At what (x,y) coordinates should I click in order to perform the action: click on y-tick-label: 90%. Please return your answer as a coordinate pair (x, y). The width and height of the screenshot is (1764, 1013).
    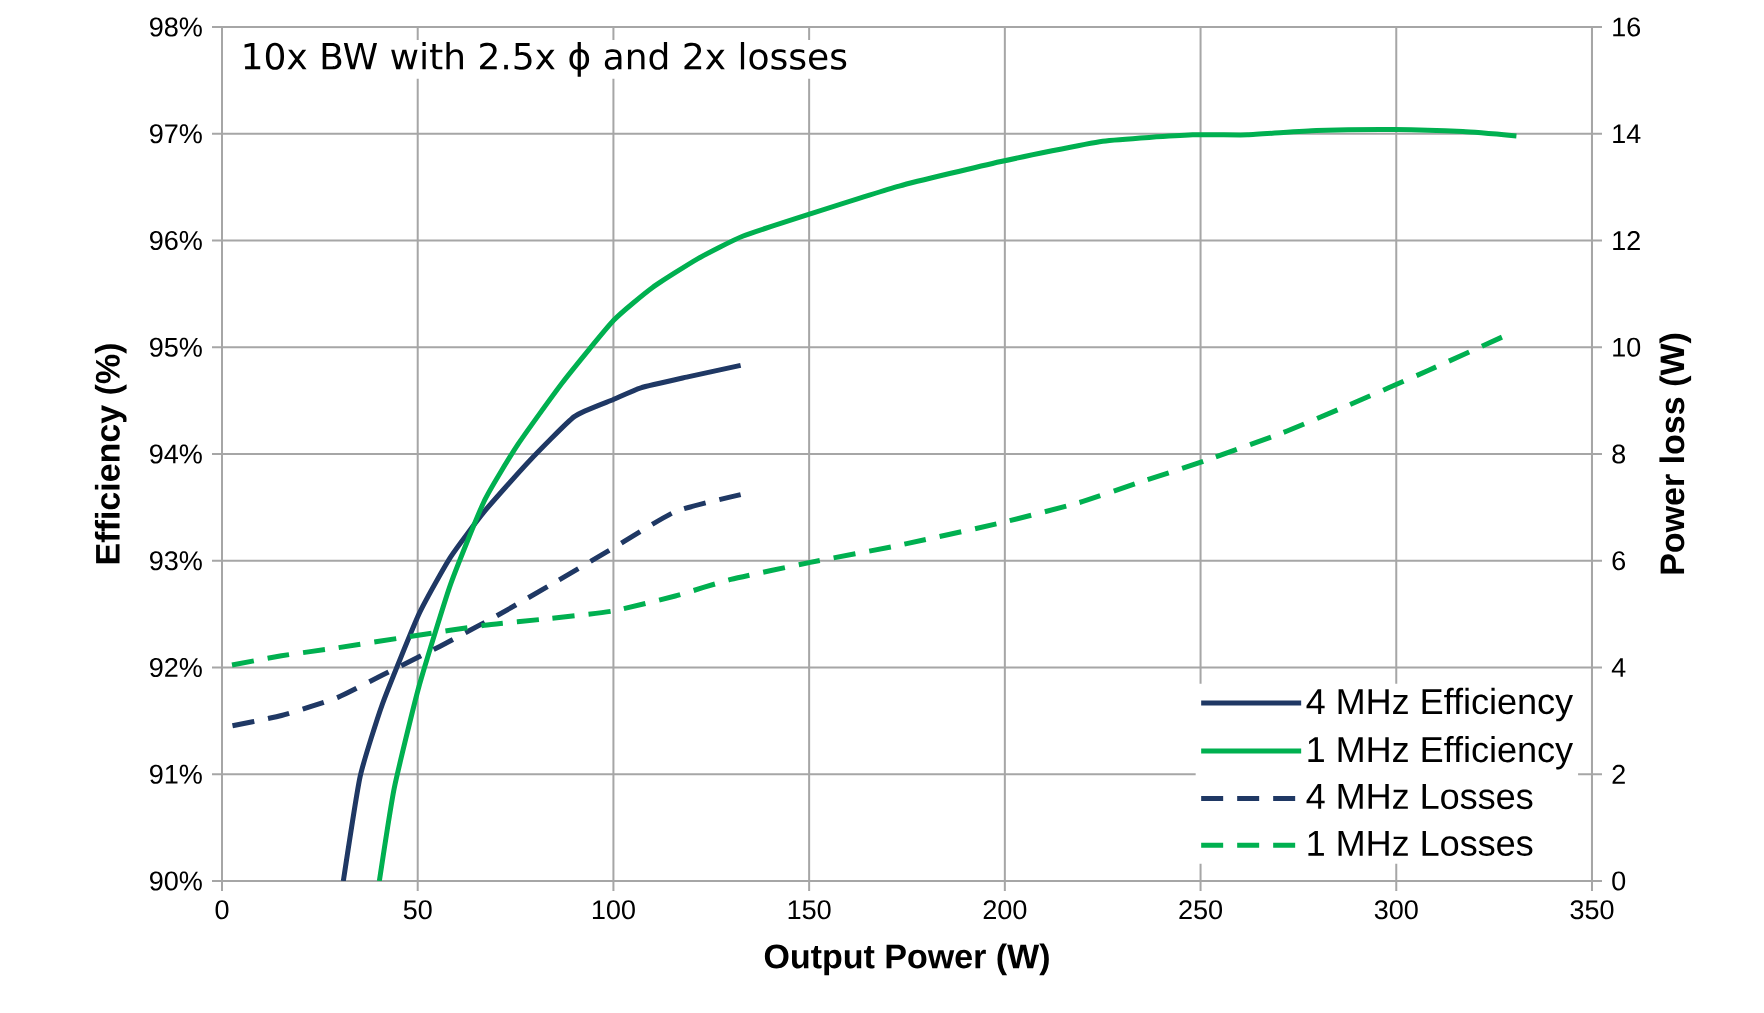
    Looking at the image, I should click on (176, 881).